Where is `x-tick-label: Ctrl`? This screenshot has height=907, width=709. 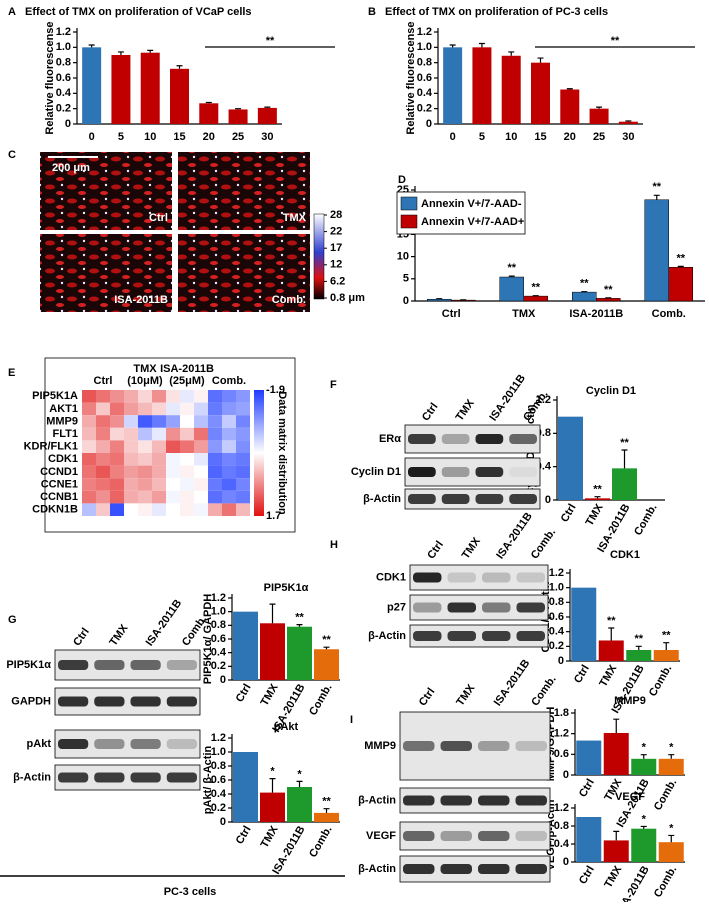 x-tick-label: Ctrl is located at coordinates (582, 674).